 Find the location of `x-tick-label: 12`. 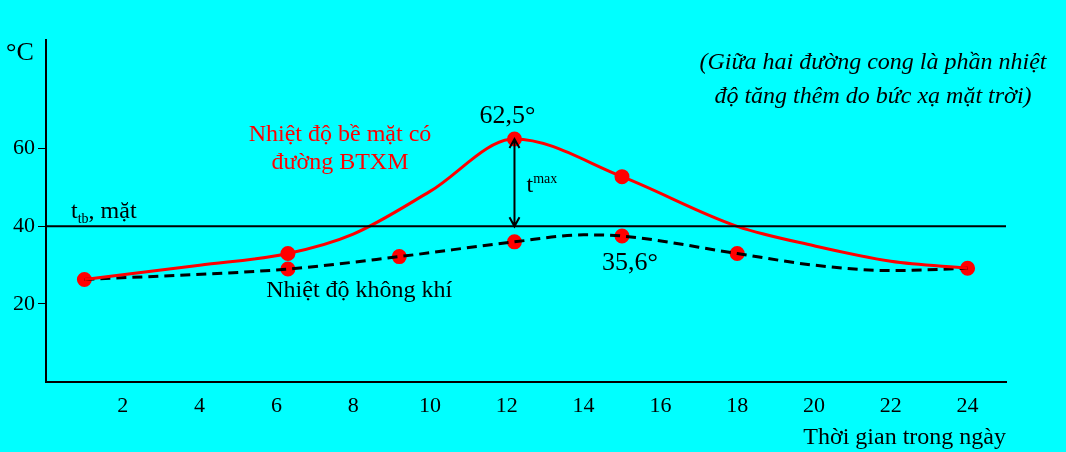

x-tick-label: 12 is located at coordinates (506, 404).